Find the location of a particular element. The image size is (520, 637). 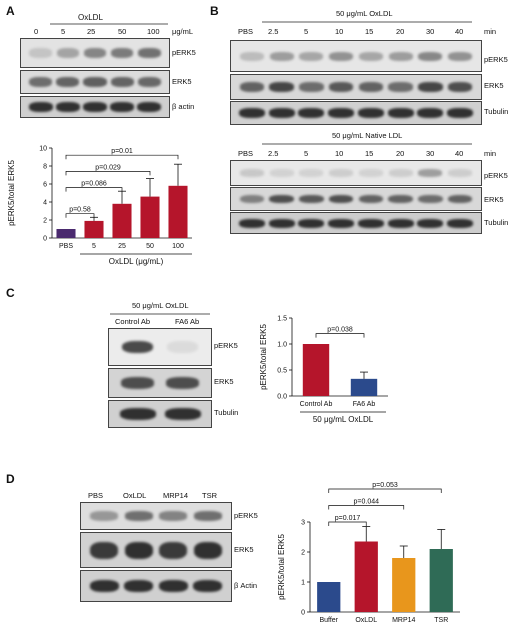

p-value-label: p=0.017 is located at coordinates (348, 518).